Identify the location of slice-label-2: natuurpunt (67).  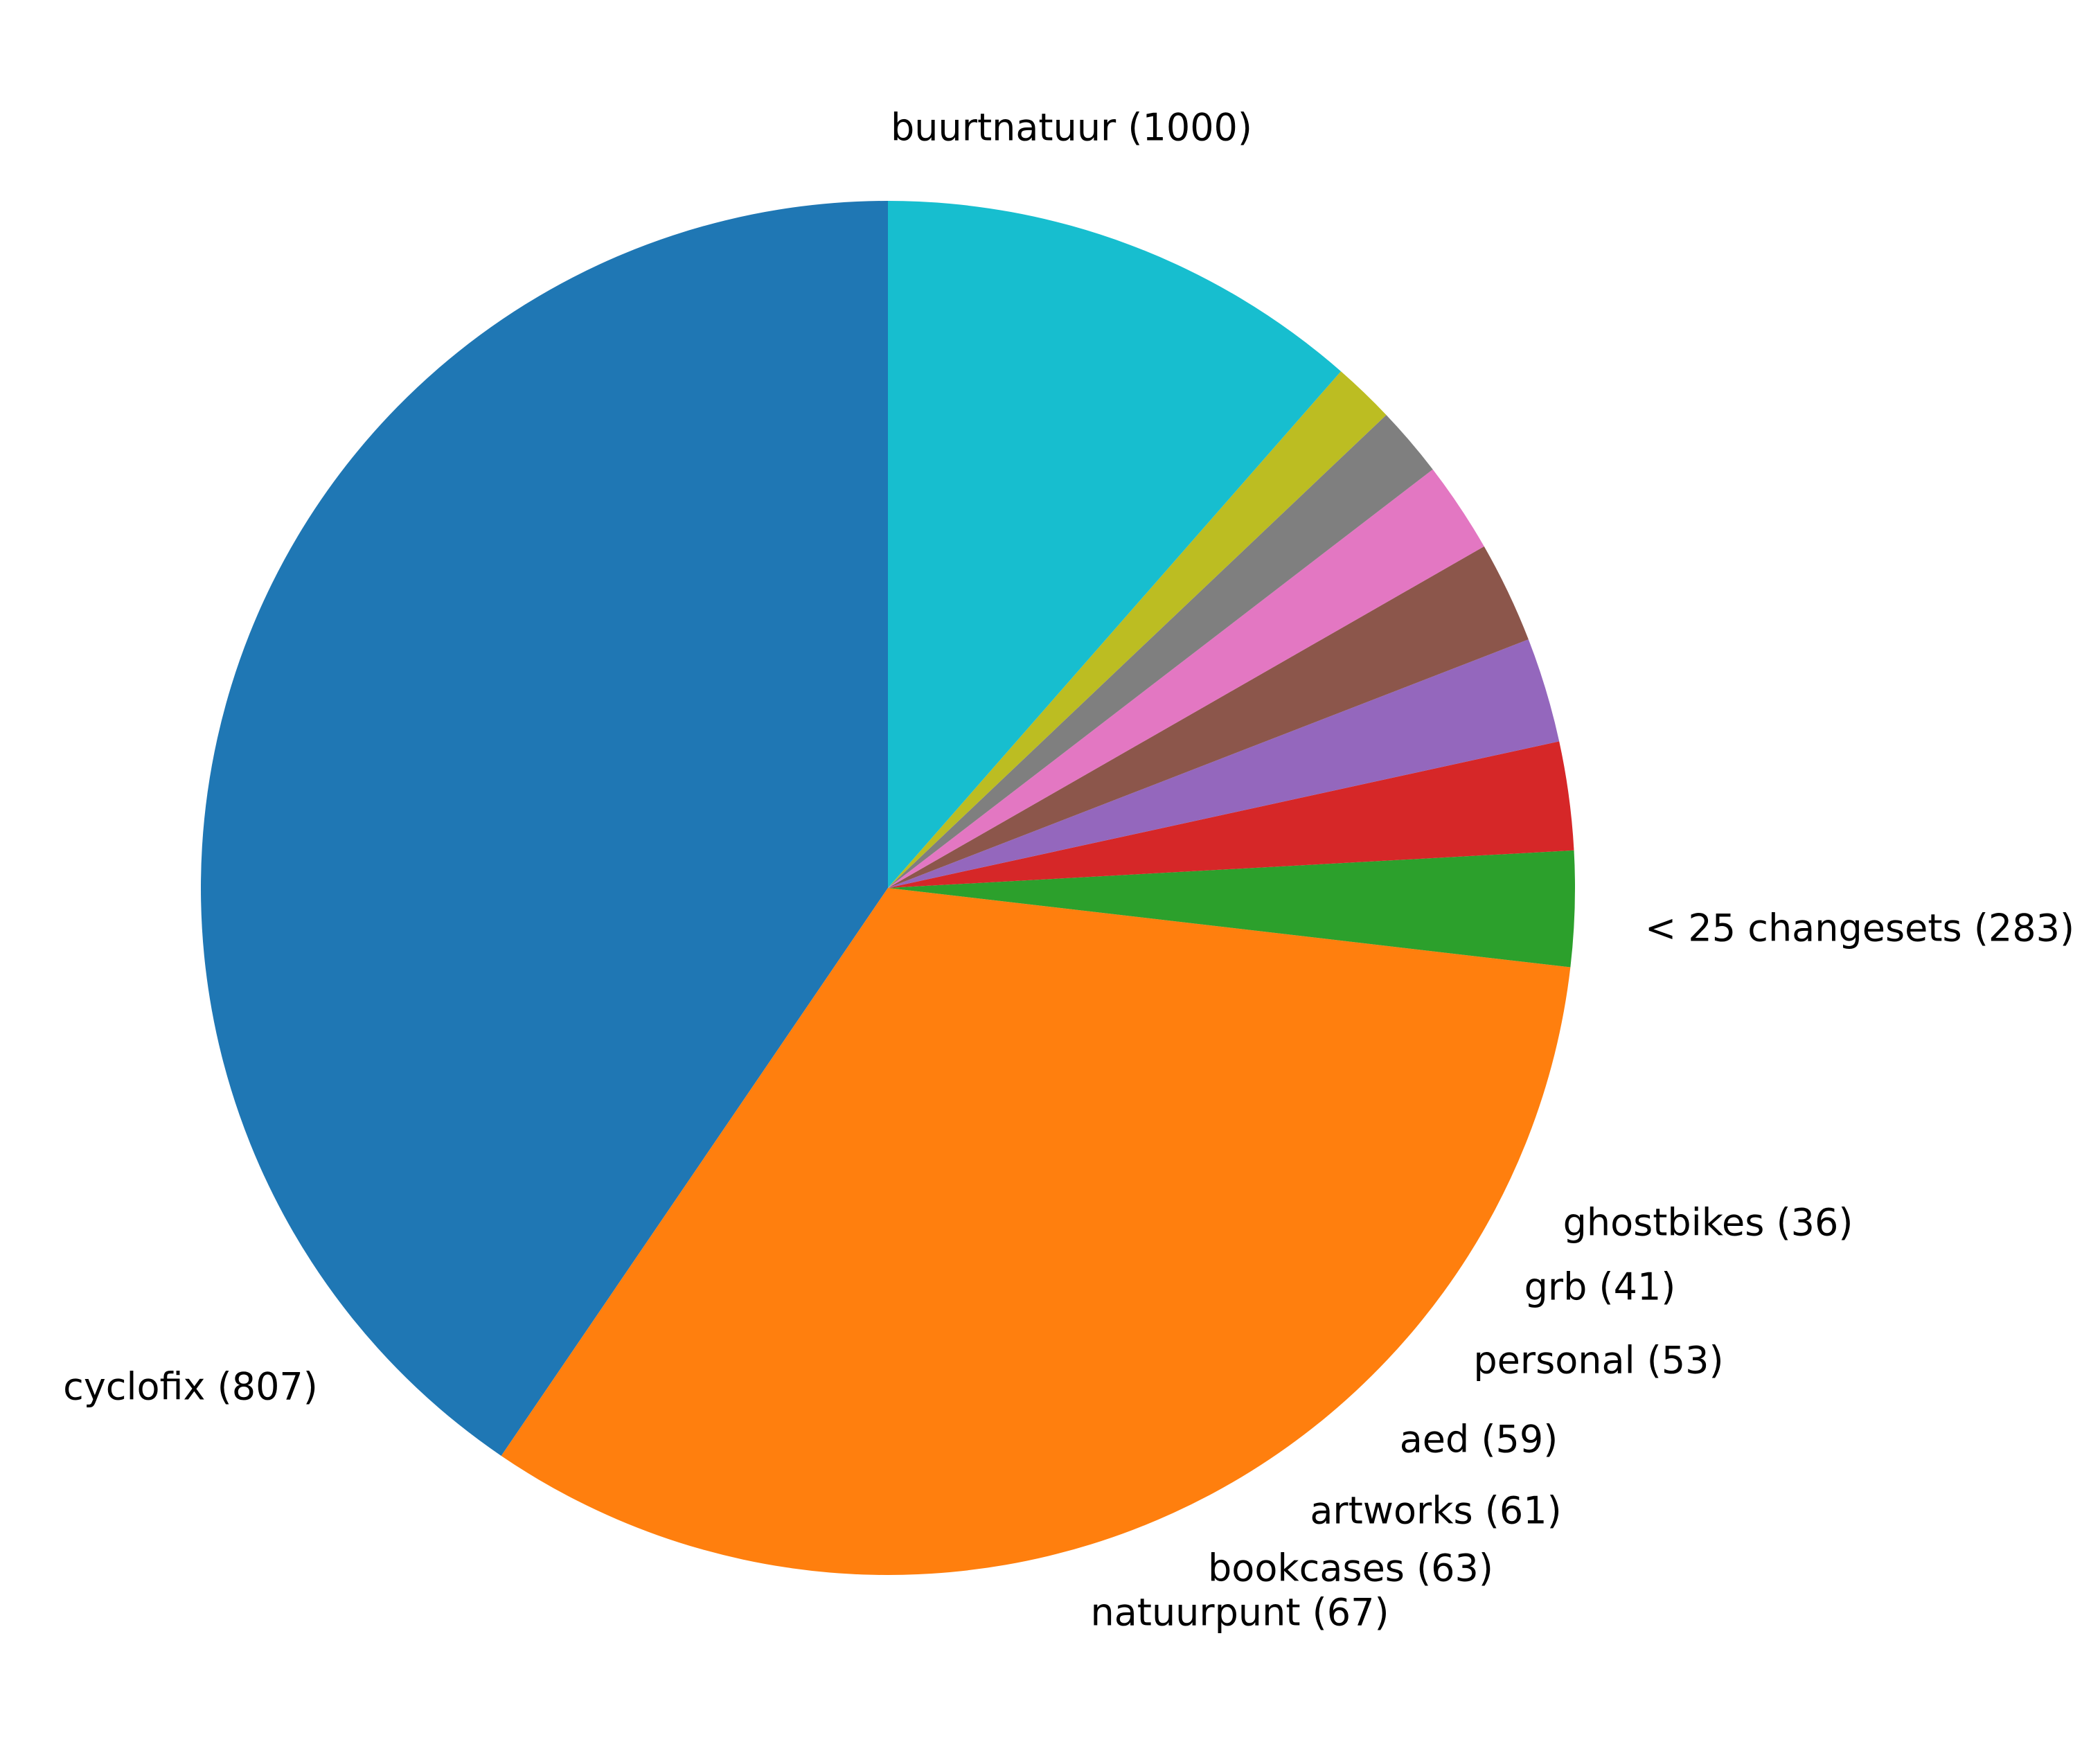
(1239, 1613).